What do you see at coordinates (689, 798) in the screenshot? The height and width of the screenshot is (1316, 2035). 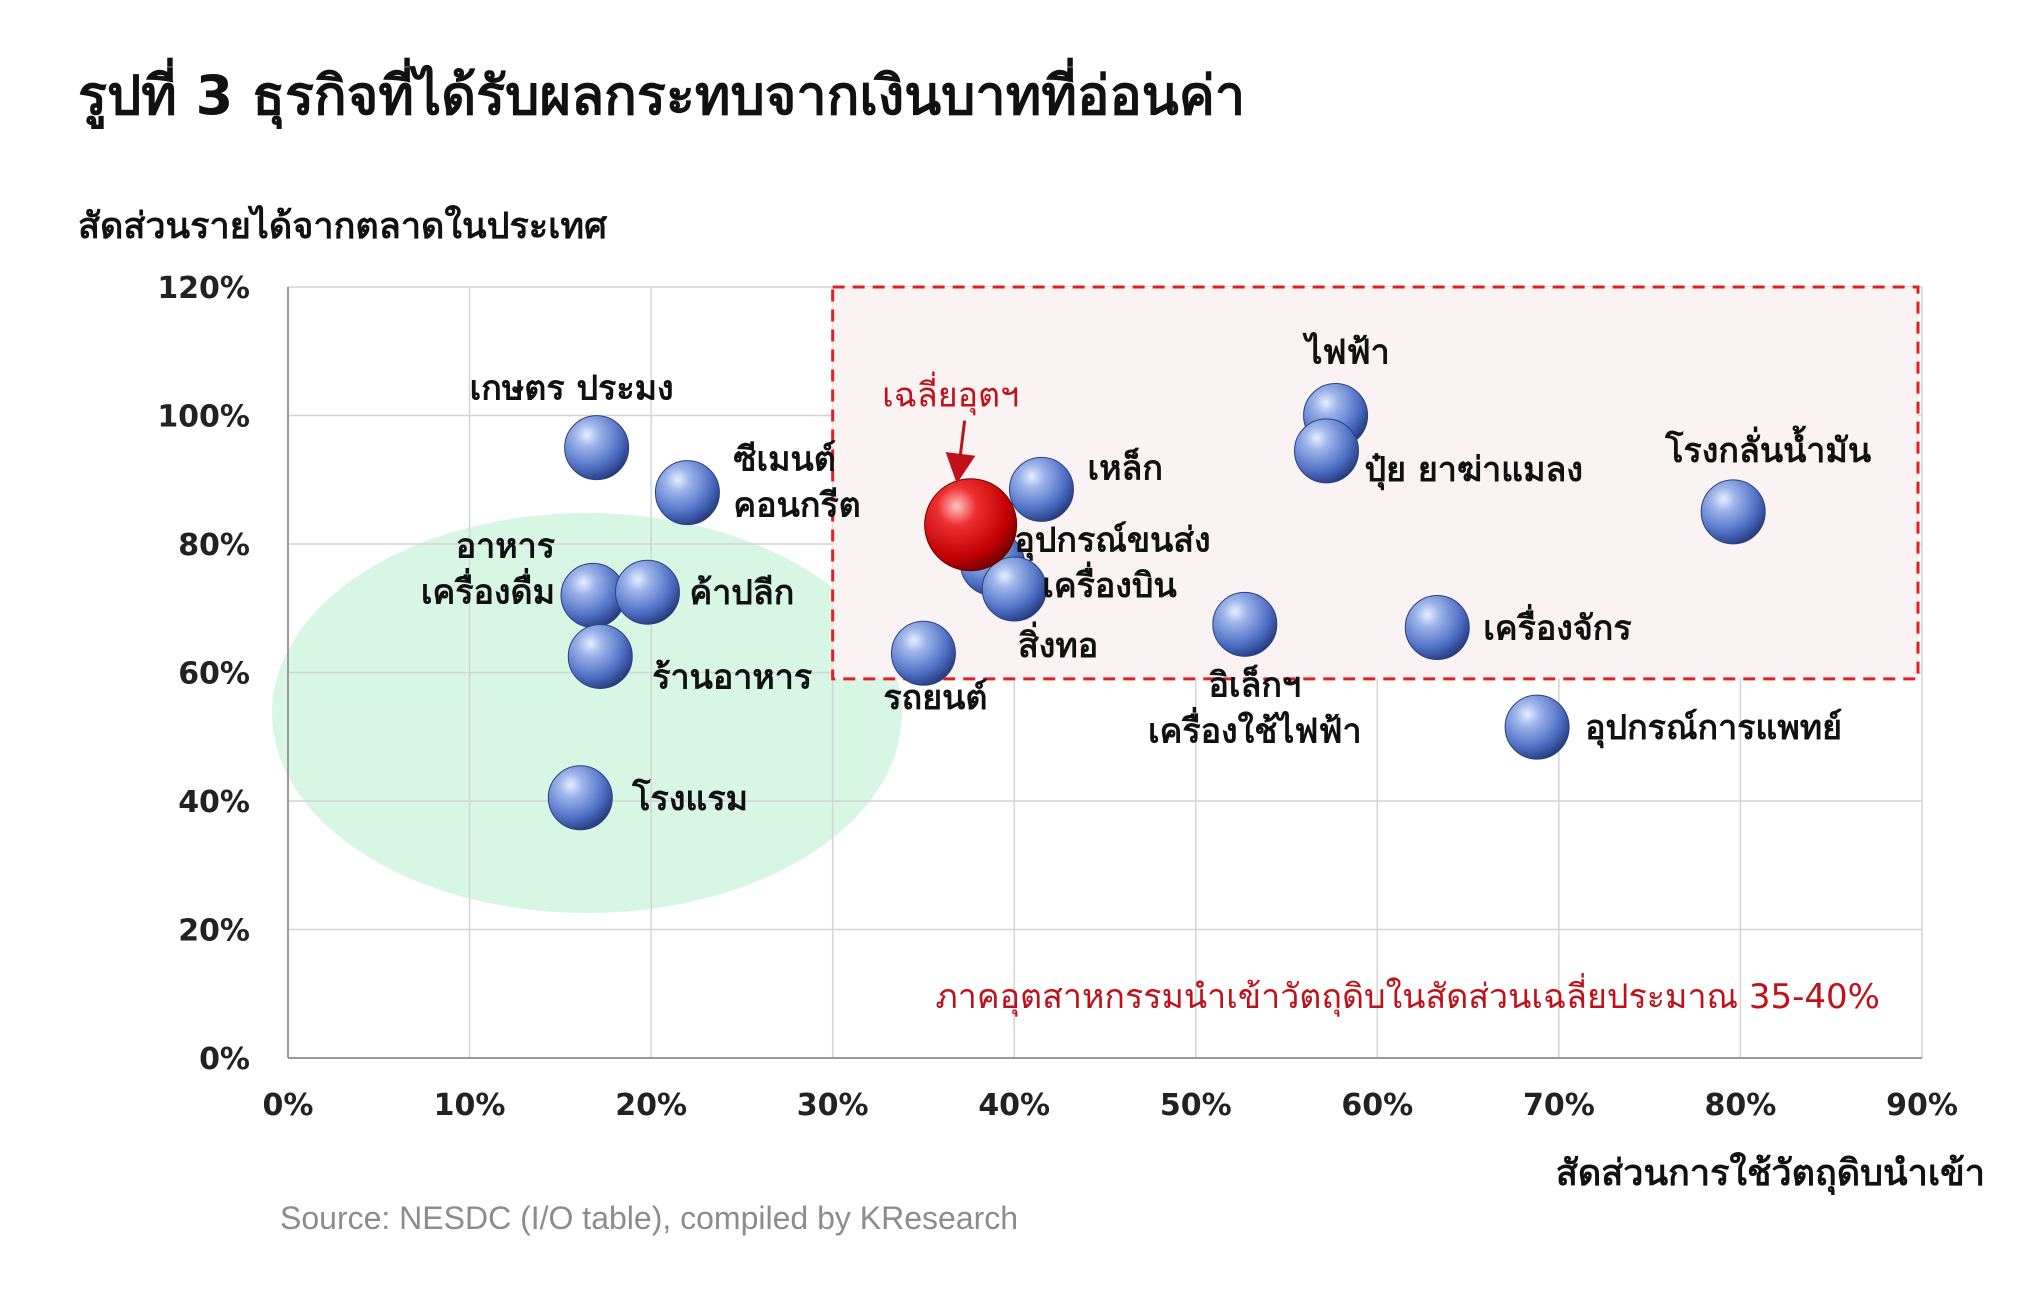 I see `point-label: โรงแรม` at bounding box center [689, 798].